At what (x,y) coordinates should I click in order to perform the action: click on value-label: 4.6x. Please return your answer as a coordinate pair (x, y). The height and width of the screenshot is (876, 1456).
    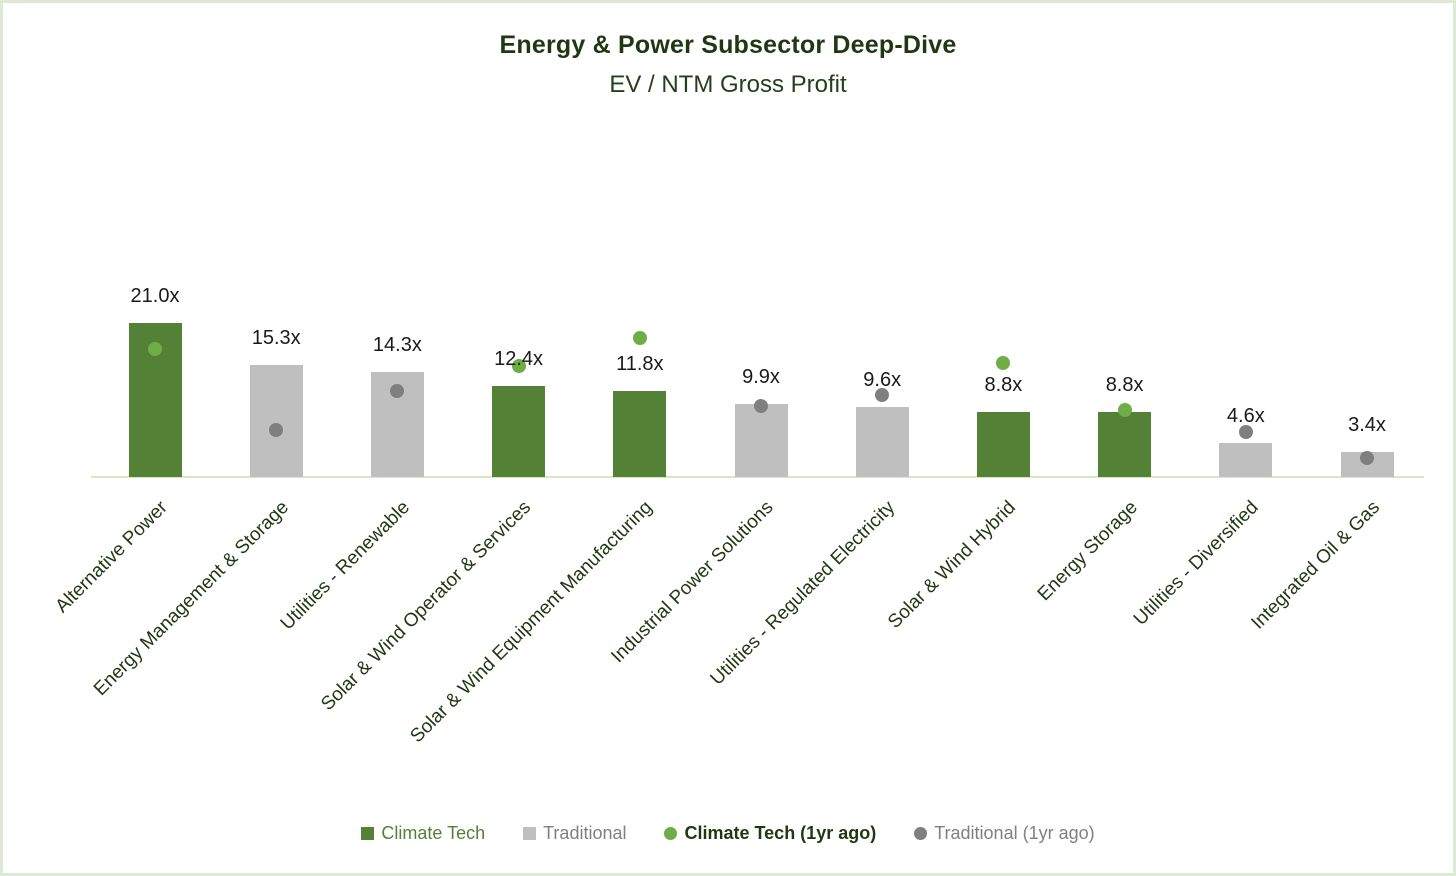
    Looking at the image, I should click on (1245, 416).